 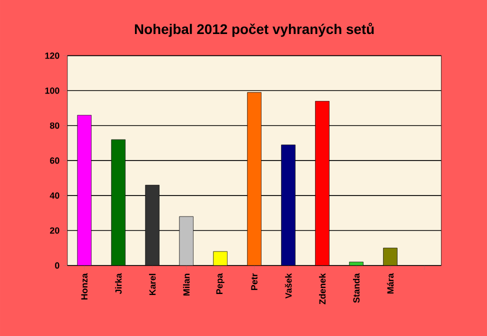 I want to click on x-tick-label: Milan, so click(x=186, y=285).